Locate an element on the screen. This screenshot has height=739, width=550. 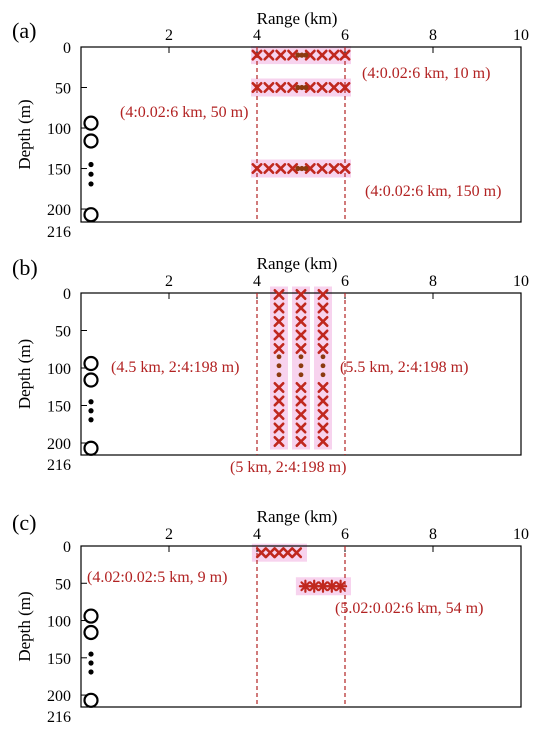
y-tick-label: 150 is located at coordinates (59, 659).